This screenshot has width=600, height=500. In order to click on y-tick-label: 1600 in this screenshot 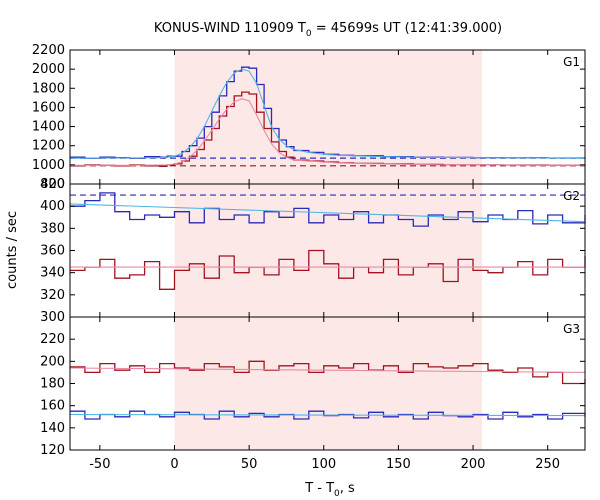, I will do `click(48, 107)`.